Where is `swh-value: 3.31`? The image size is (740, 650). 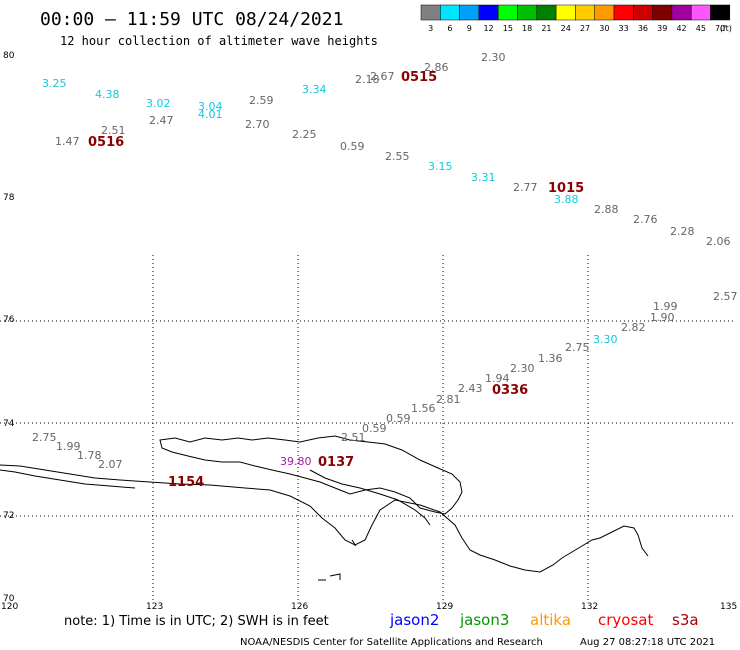
swh-value: 3.31 is located at coordinates (483, 177).